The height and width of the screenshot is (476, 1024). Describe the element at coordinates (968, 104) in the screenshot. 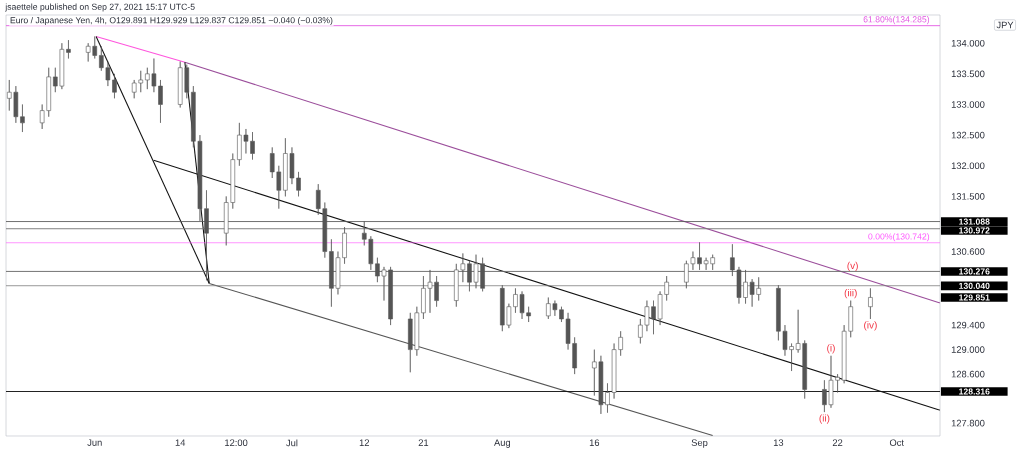

I see `y-tick-label: 133.000` at that location.